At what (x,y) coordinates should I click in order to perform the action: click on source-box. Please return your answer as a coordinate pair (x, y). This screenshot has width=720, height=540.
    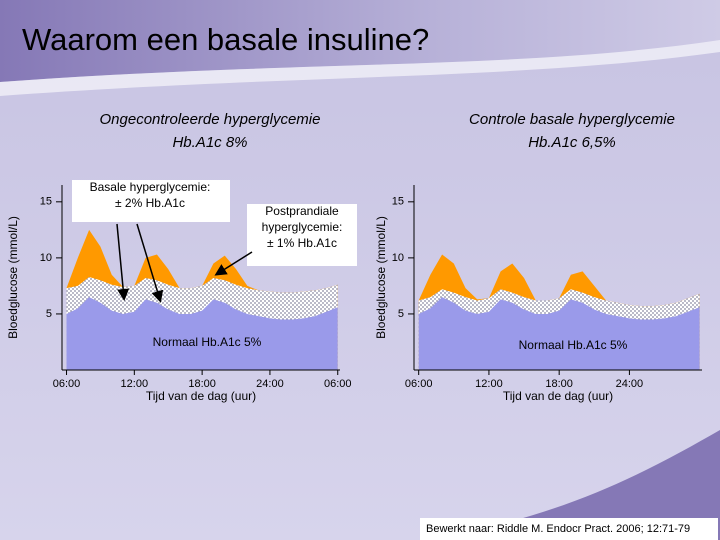
    Looking at the image, I should click on (569, 529).